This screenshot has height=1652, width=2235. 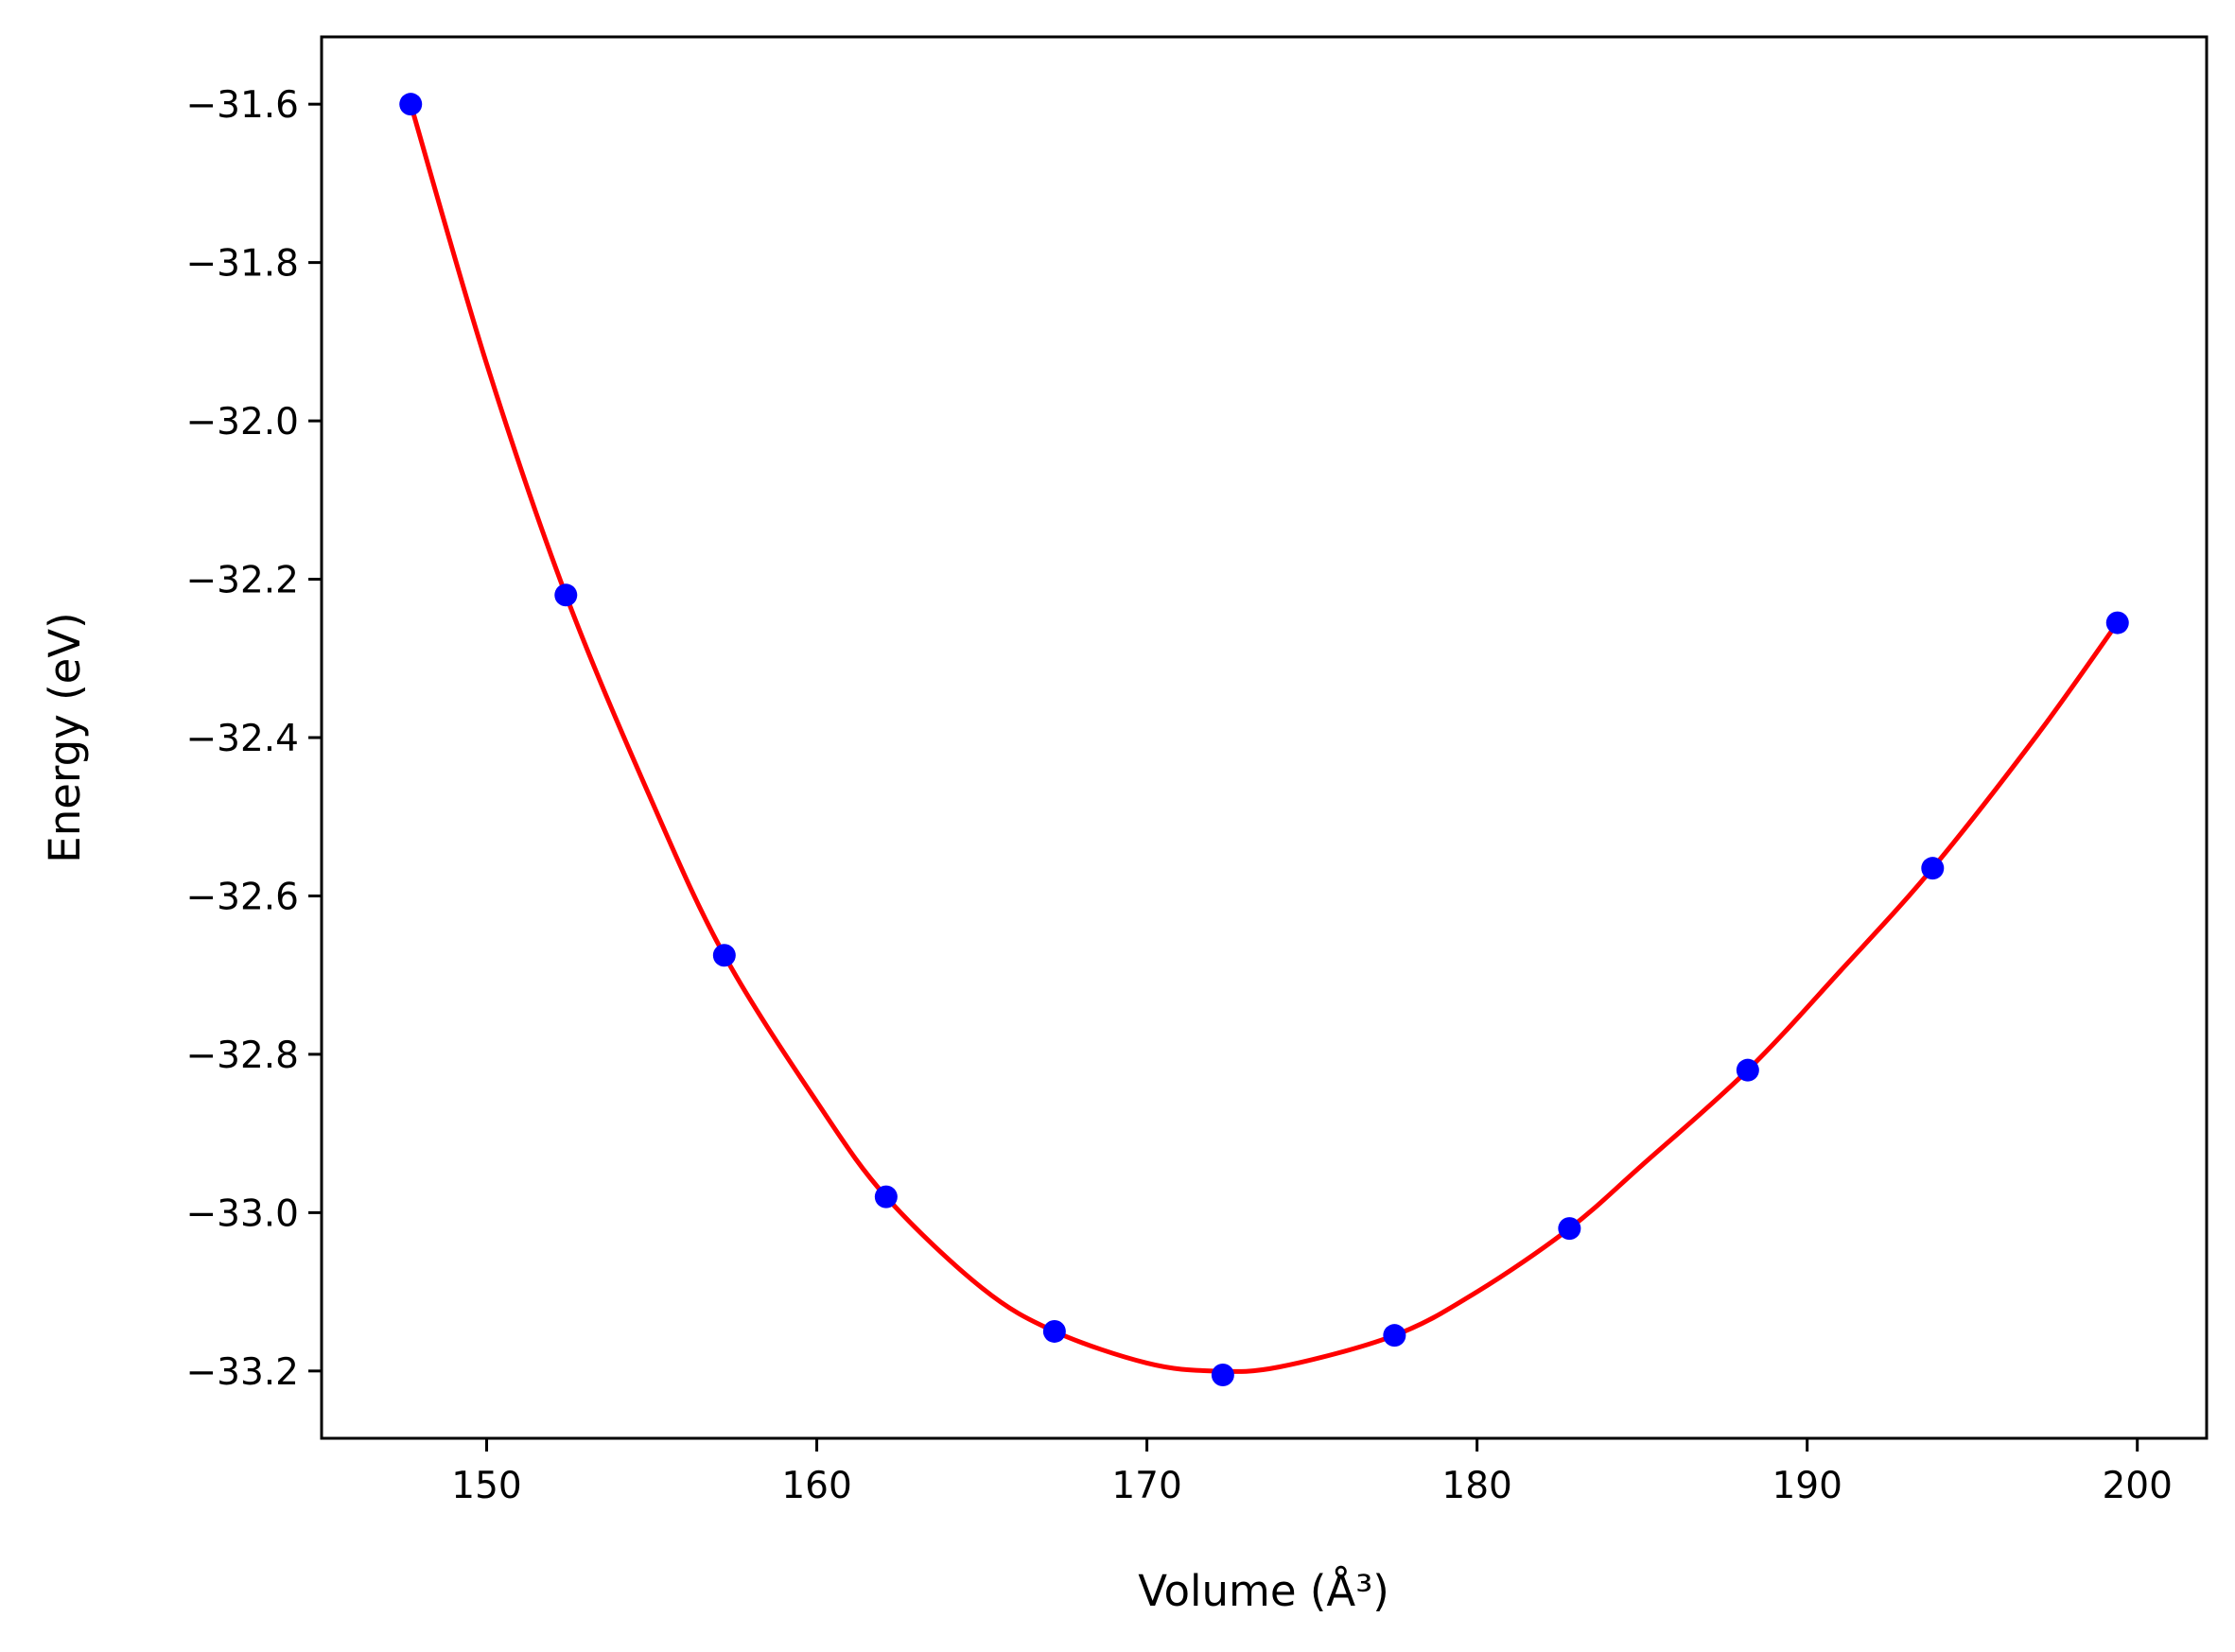 I want to click on y-tick-label: −33.2, so click(x=242, y=1373).